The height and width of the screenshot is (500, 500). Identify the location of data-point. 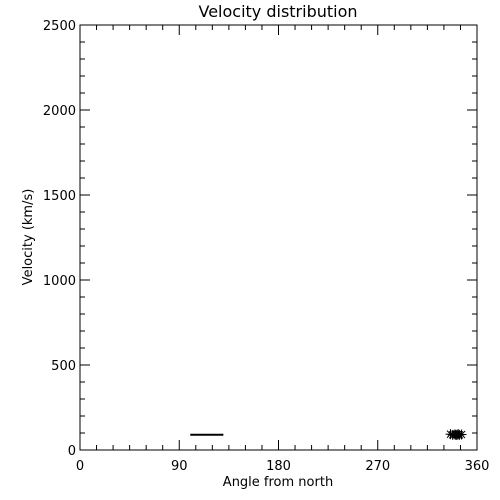
(461, 434).